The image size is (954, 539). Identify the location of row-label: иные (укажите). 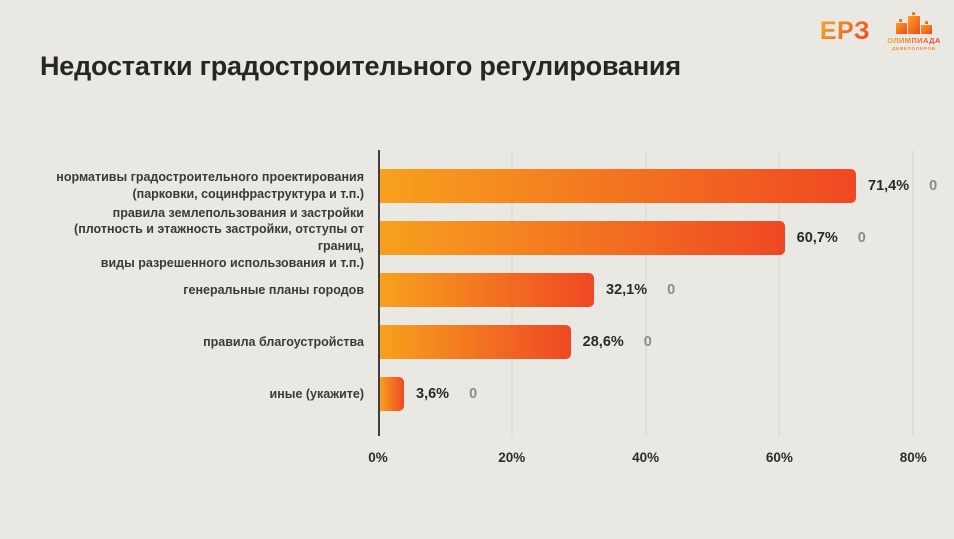
(316, 393).